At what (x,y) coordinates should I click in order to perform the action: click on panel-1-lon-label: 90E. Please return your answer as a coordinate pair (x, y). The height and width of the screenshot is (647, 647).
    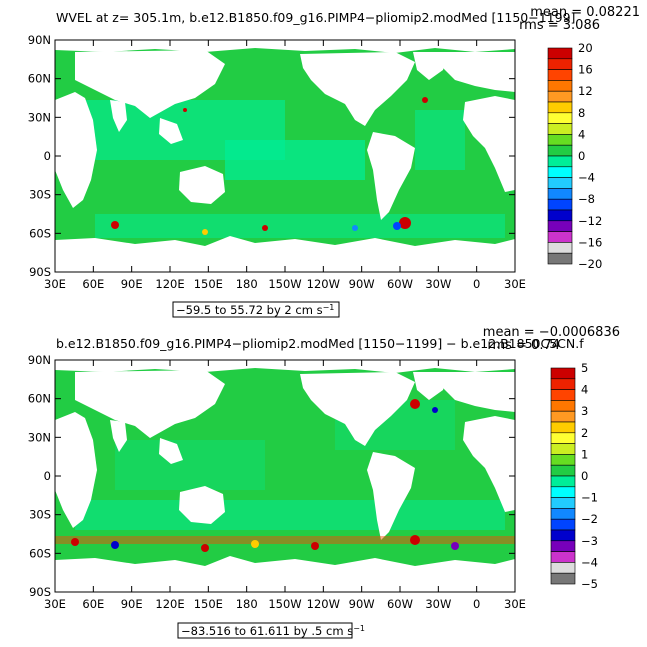
    Looking at the image, I should click on (132, 284).